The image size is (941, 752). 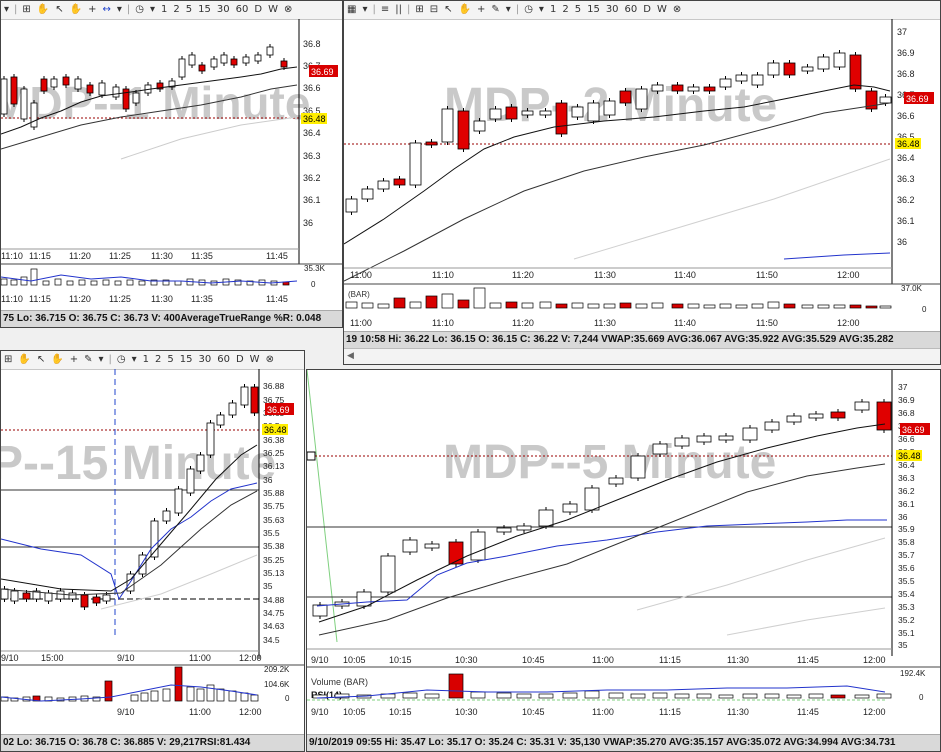 What do you see at coordinates (106, 9) in the screenshot?
I see `line-tool-icon: ↔` at bounding box center [106, 9].